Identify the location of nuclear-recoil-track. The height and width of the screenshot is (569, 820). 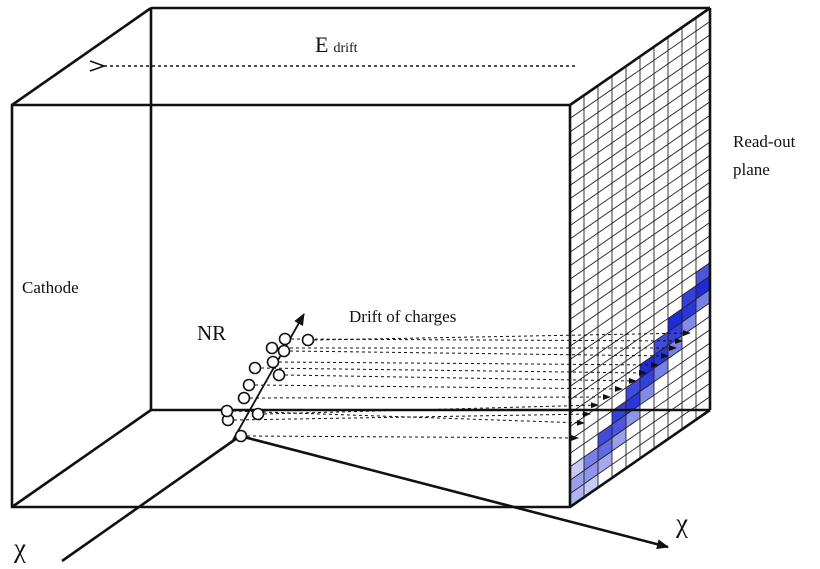
(268, 377).